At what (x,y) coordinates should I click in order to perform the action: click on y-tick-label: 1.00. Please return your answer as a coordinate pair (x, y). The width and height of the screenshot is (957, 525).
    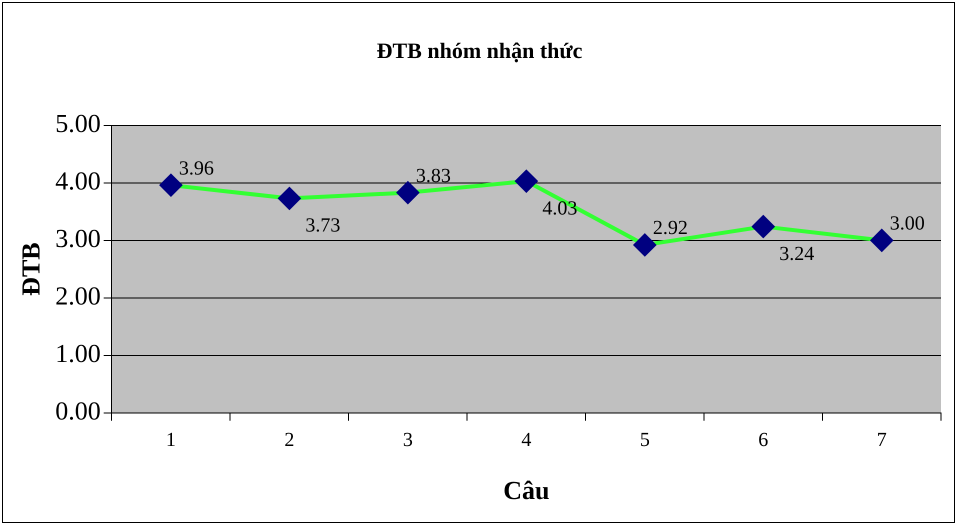
    Looking at the image, I should click on (78, 353).